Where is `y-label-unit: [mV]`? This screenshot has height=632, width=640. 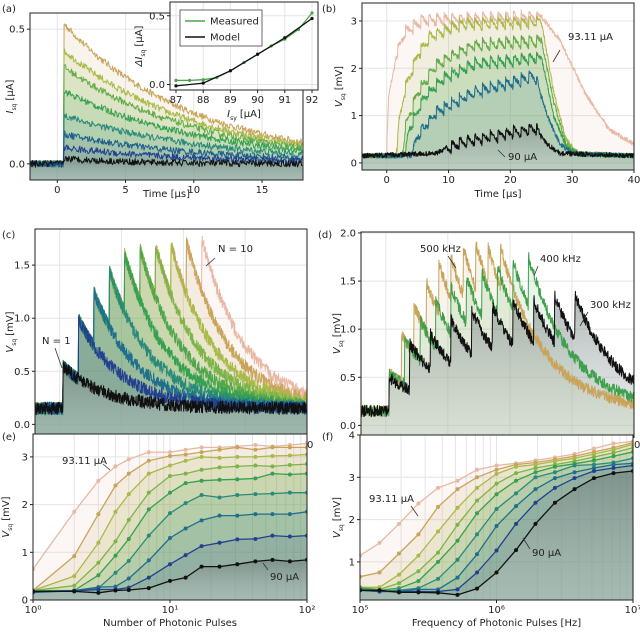 y-label-unit: [mV] is located at coordinates (10, 323).